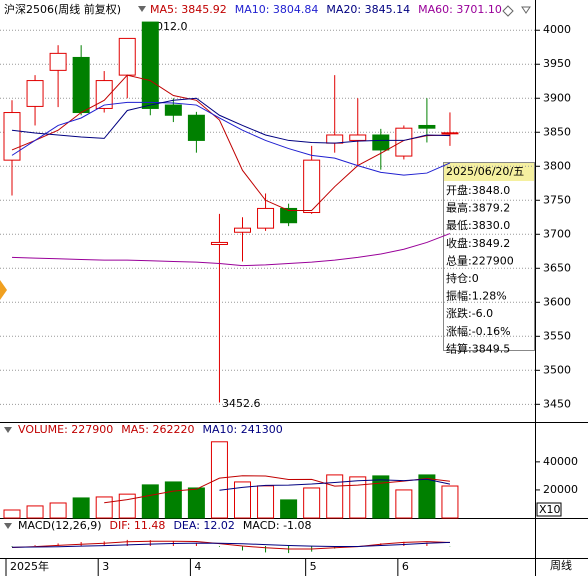  What do you see at coordinates (242, 429) in the screenshot?
I see `legend-entry: MA10: 241300` at bounding box center [242, 429].